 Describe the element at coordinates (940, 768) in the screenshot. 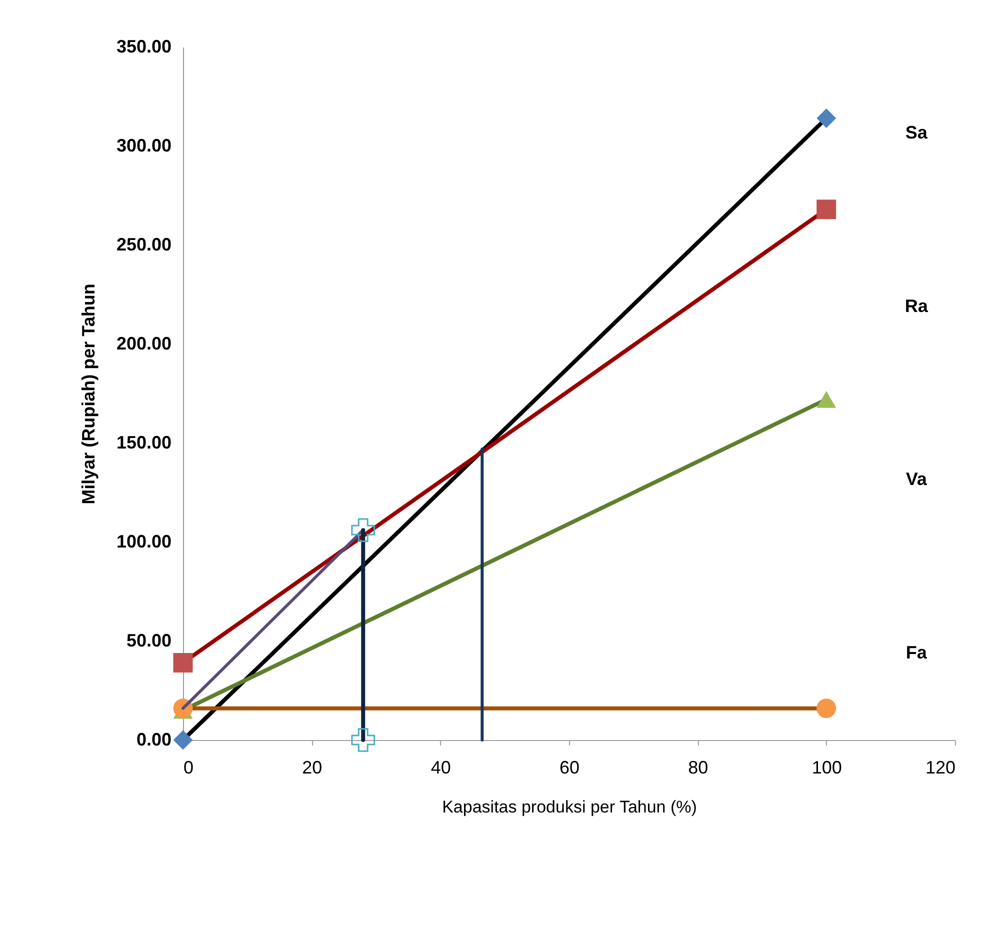

I see `x-tick-label: 120` at that location.